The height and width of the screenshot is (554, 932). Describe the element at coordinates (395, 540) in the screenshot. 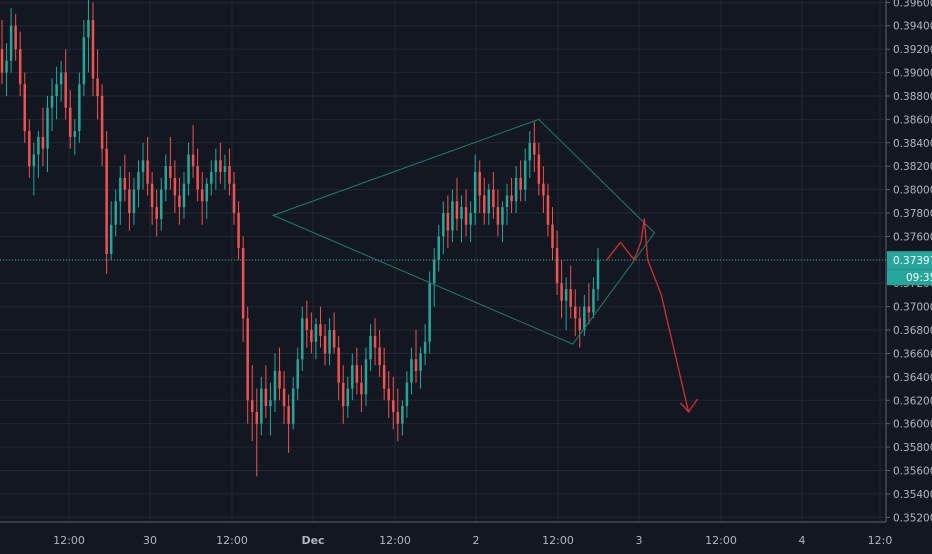

I see `x-tick-label: 12:00` at that location.